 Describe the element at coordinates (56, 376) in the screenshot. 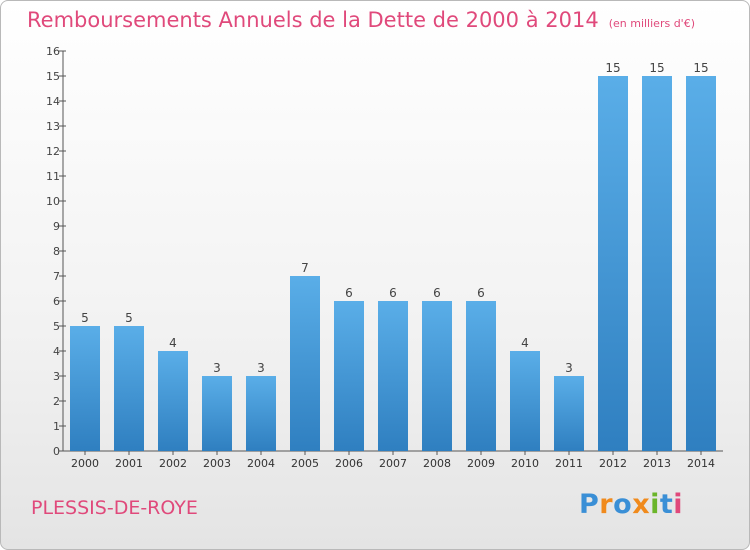

I see `y-tick-label: 3` at that location.